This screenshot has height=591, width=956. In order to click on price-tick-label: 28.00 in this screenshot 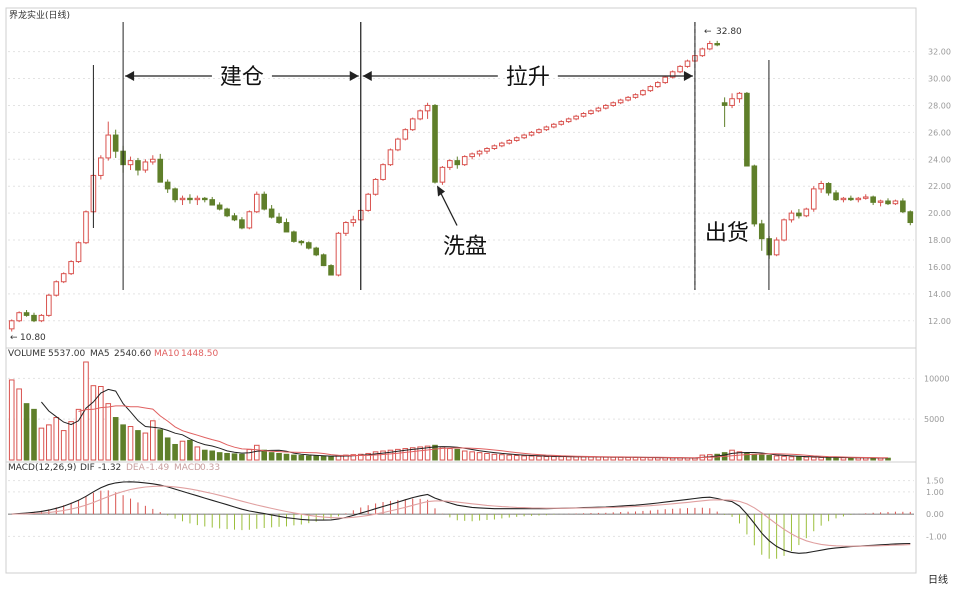, I will do `click(939, 105)`.